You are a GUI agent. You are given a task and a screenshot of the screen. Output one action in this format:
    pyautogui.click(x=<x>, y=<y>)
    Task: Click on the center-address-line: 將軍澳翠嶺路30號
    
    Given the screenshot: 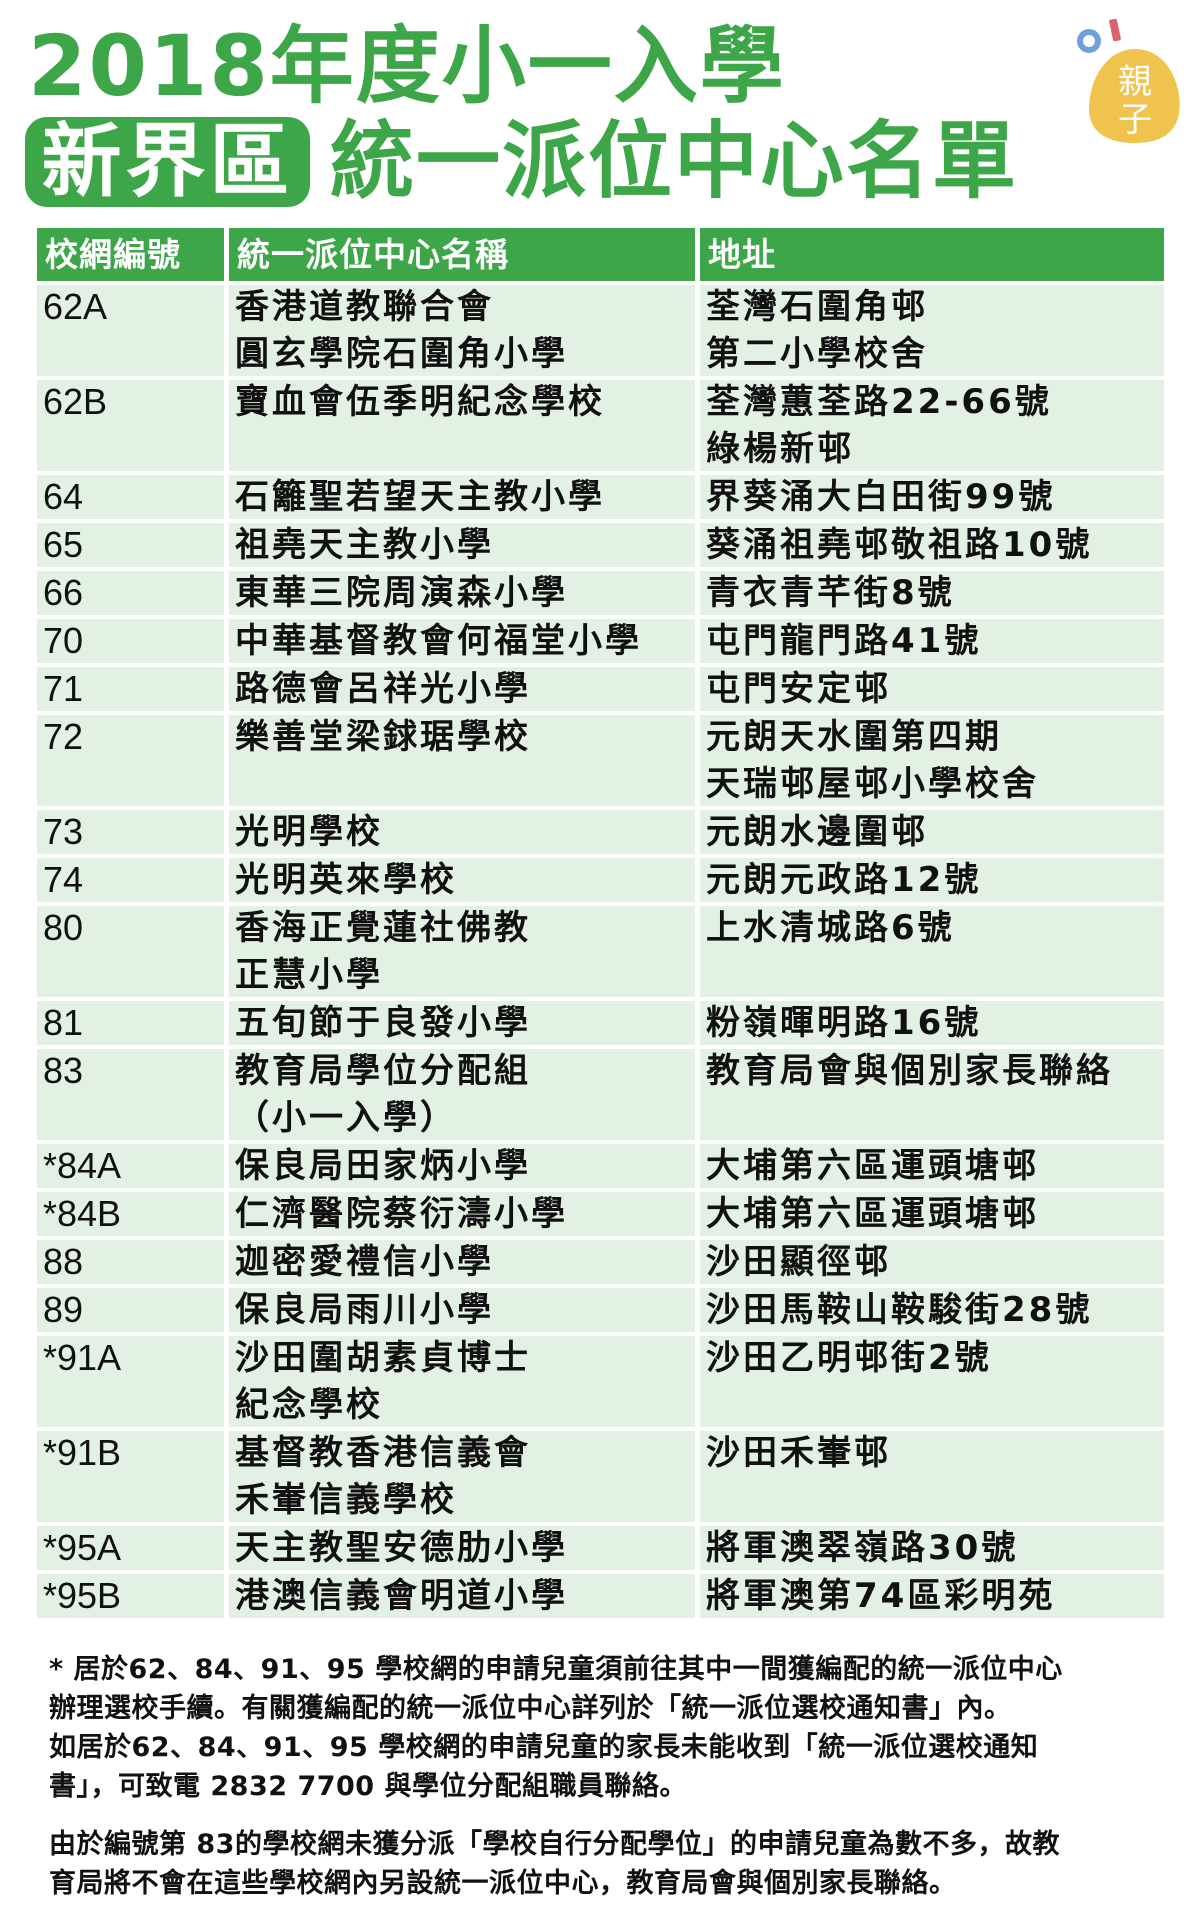 What is the action you would take?
    pyautogui.click(x=862, y=1548)
    